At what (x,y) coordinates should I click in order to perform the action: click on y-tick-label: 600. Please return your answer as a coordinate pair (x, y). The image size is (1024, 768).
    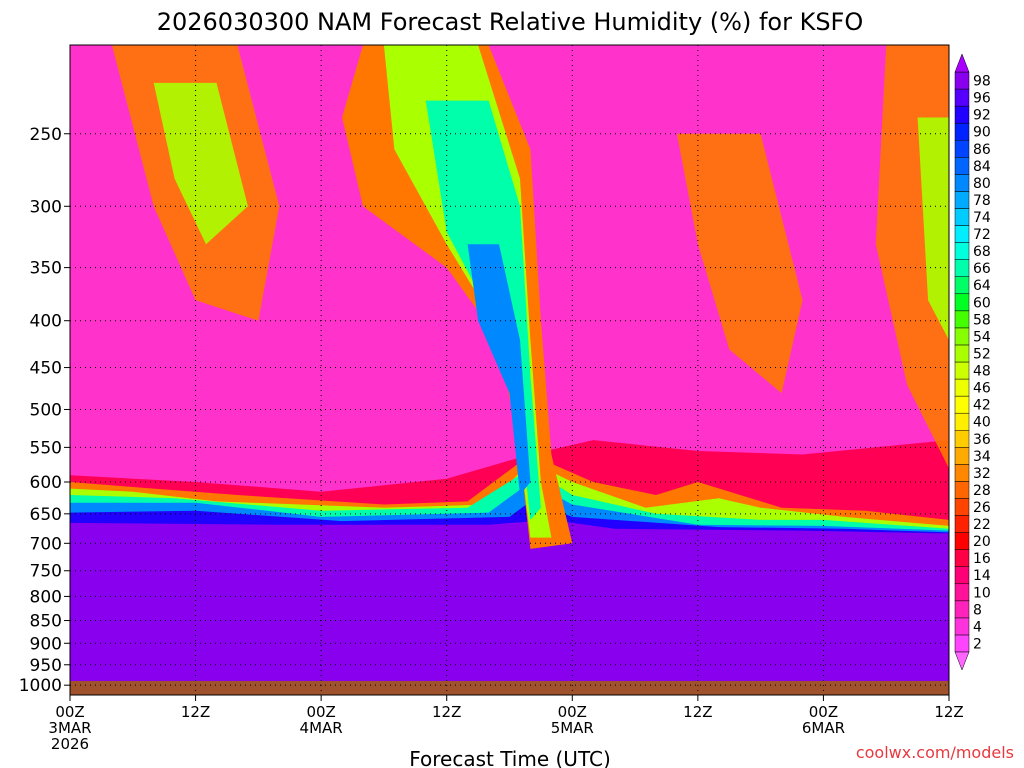
    Looking at the image, I should click on (46, 483).